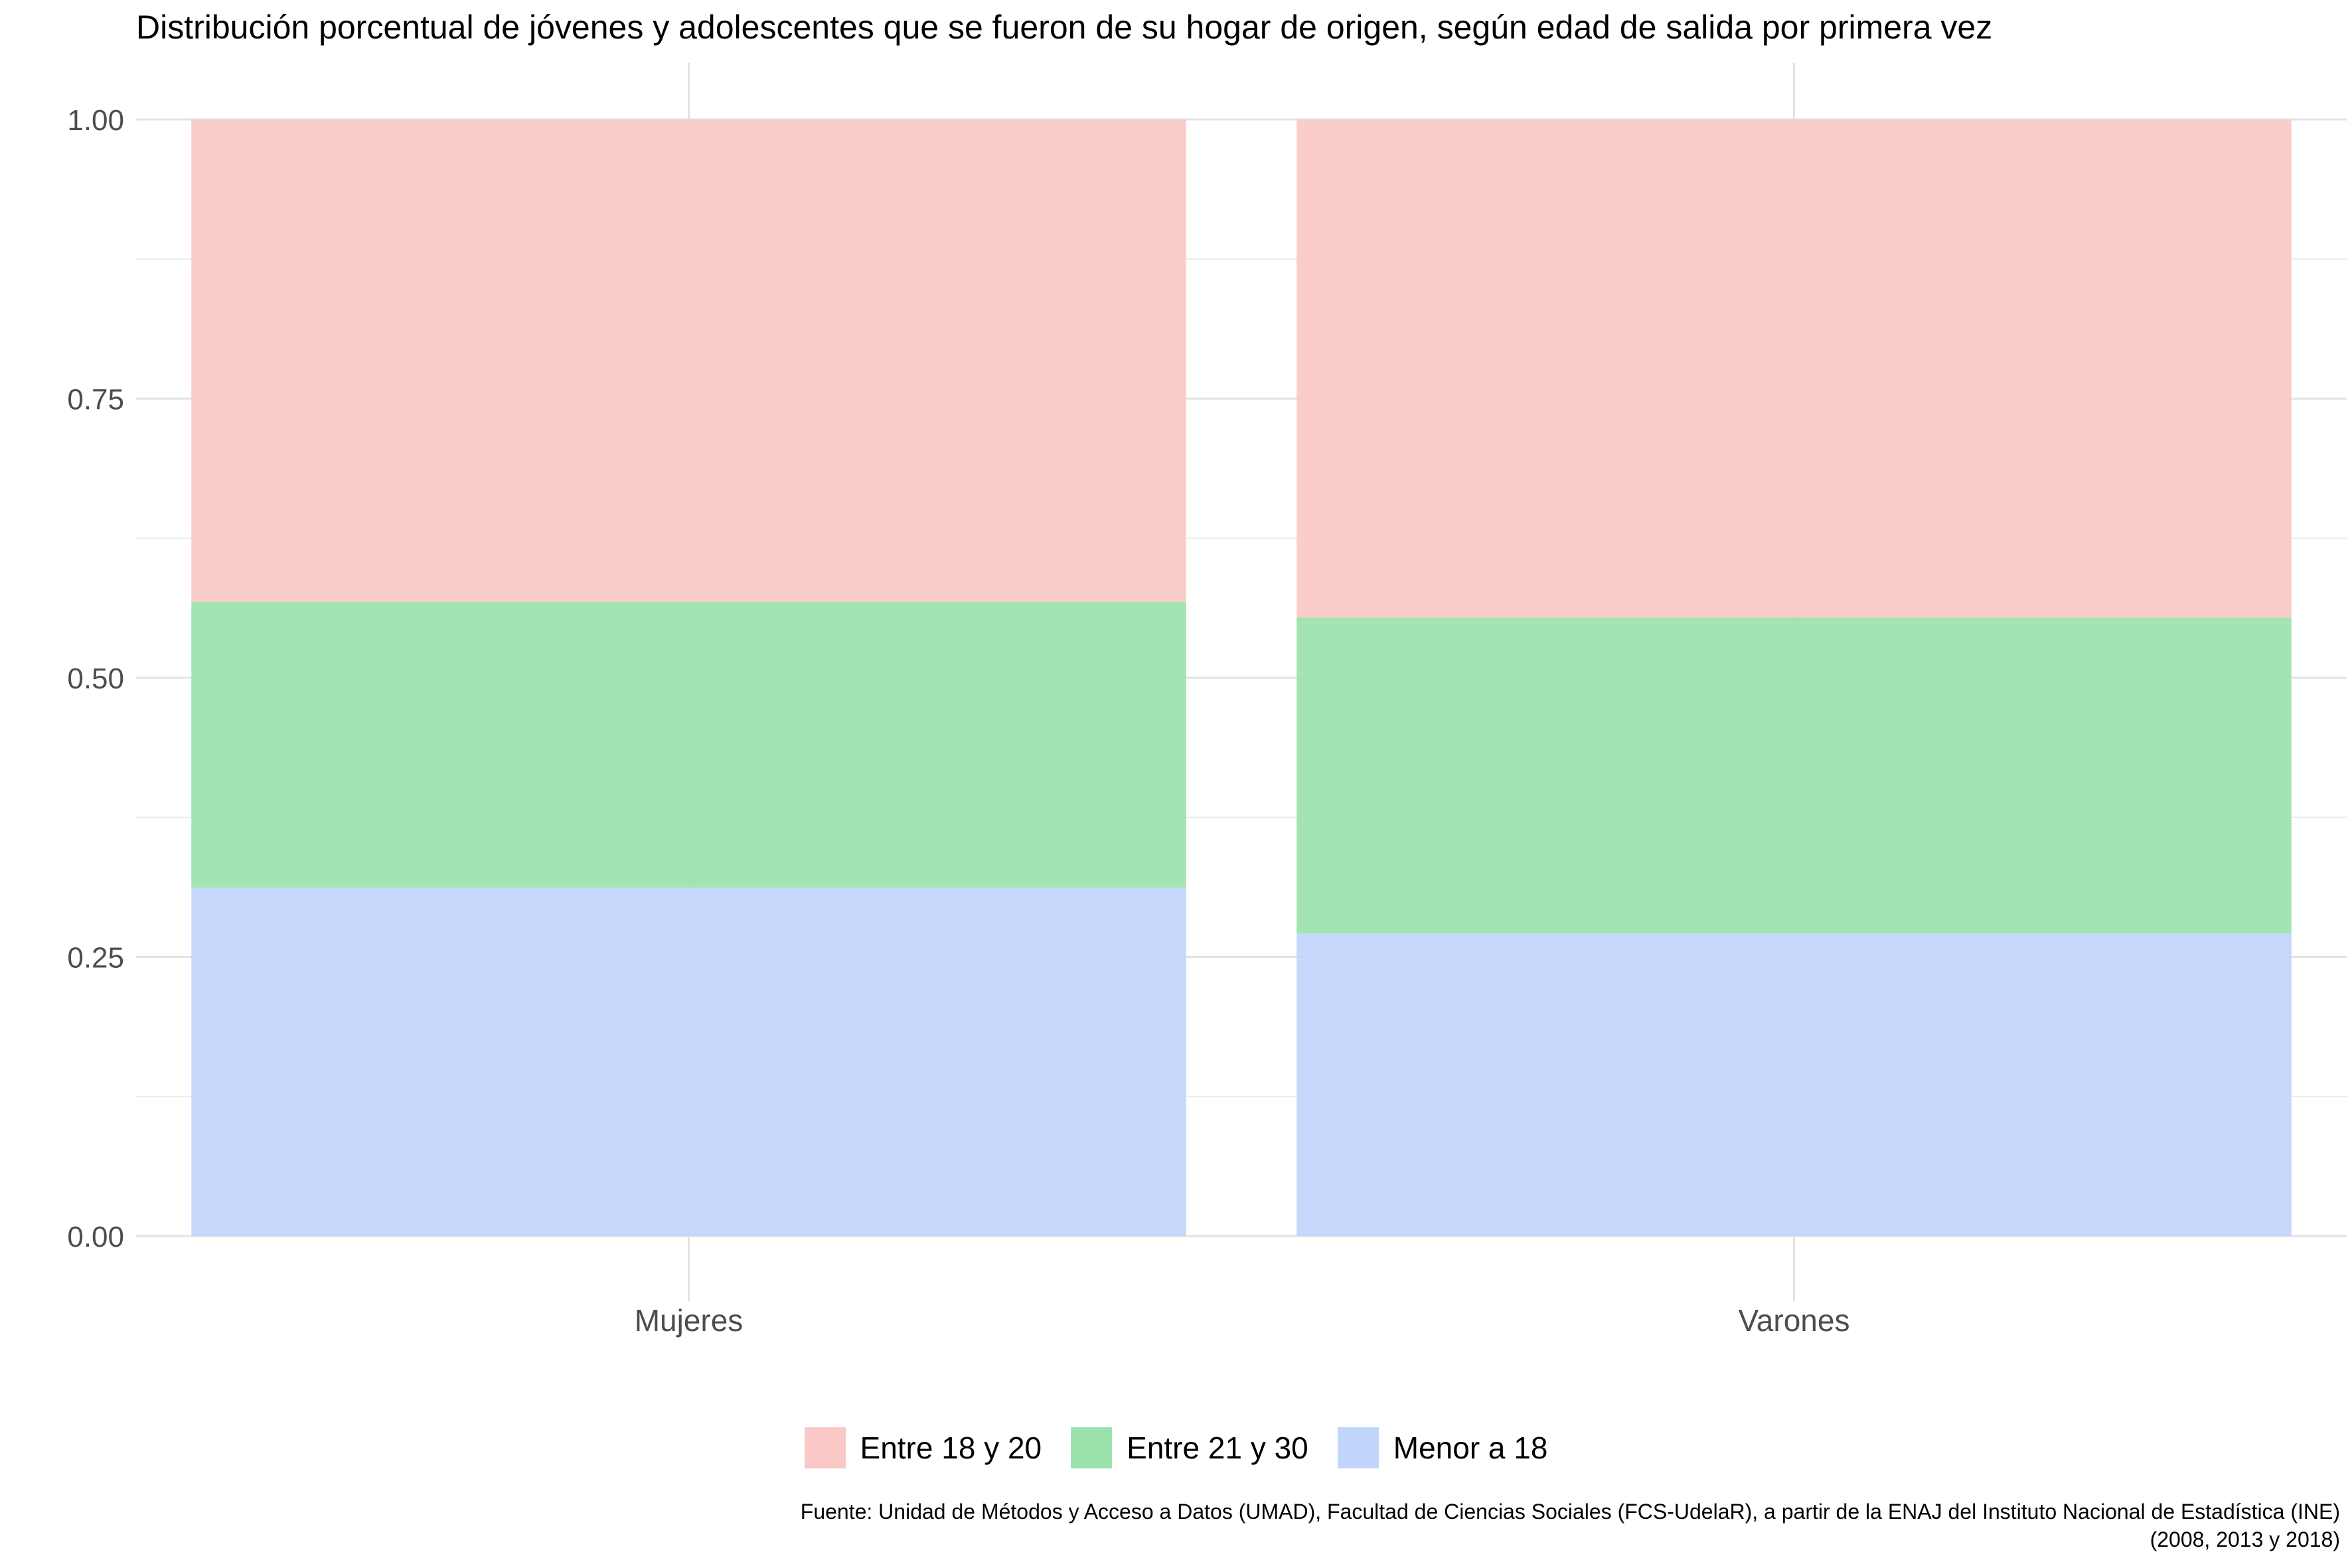 This screenshot has height=1568, width=2352. What do you see at coordinates (1794, 1321) in the screenshot?
I see `x-tick-label: Varones` at bounding box center [1794, 1321].